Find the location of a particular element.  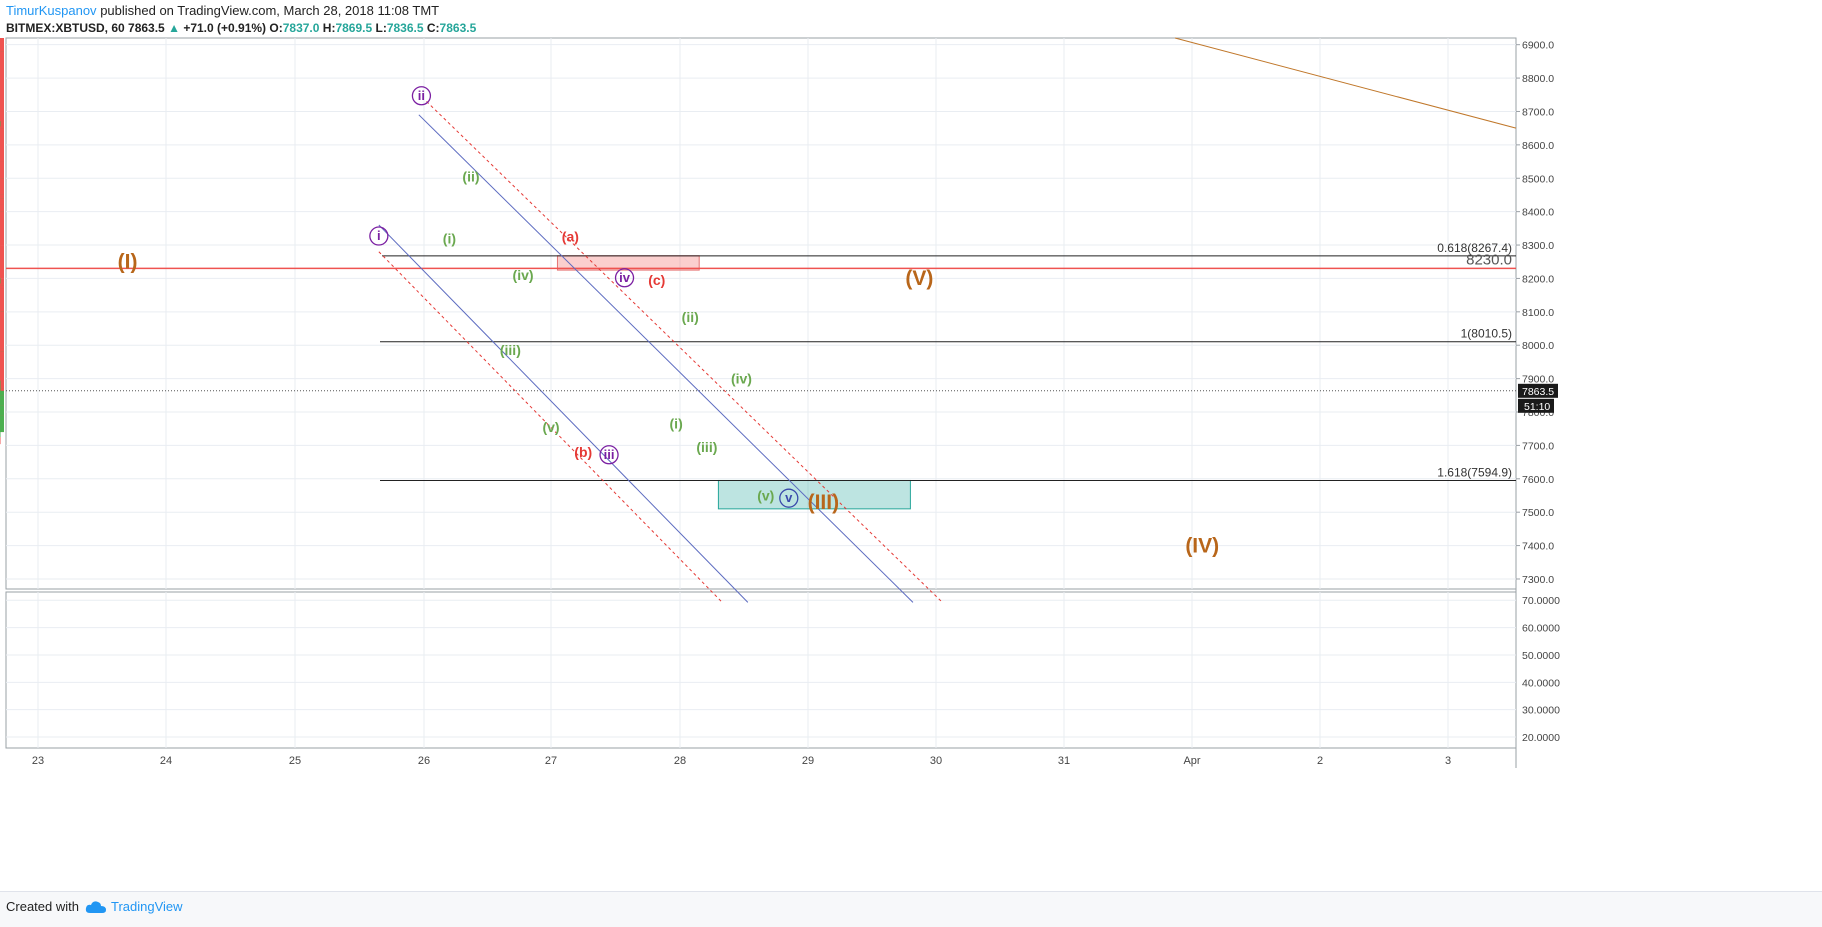

x-tick-label: 3 is located at coordinates (1448, 761).